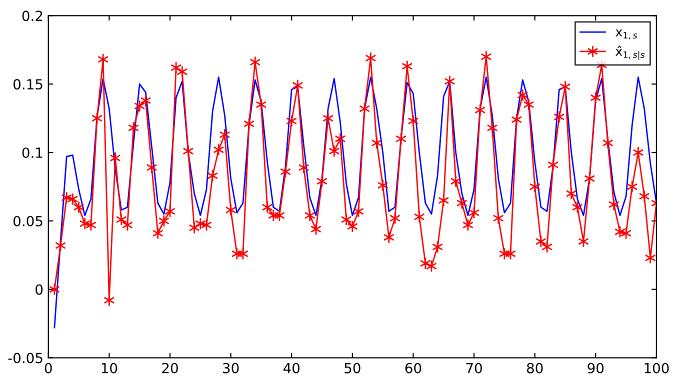  Describe the element at coordinates (170, 368) in the screenshot. I see `x-tick-label: 20` at that location.